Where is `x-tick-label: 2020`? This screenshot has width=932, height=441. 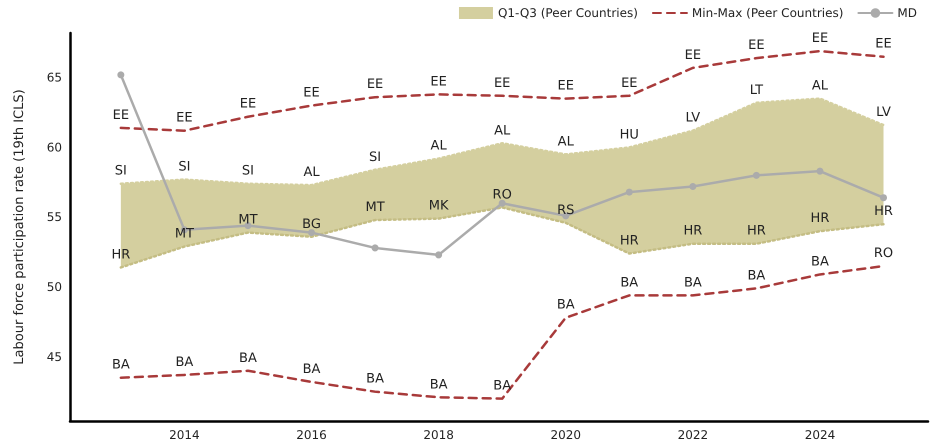
x-tick-label: 2020 is located at coordinates (566, 434).